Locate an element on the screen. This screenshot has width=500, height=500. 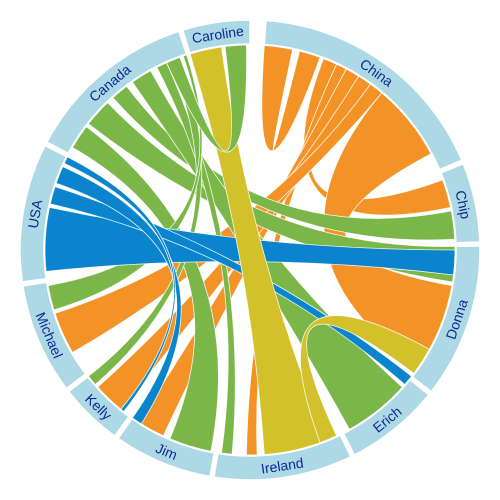
segment-kelly is located at coordinates (98, 406).